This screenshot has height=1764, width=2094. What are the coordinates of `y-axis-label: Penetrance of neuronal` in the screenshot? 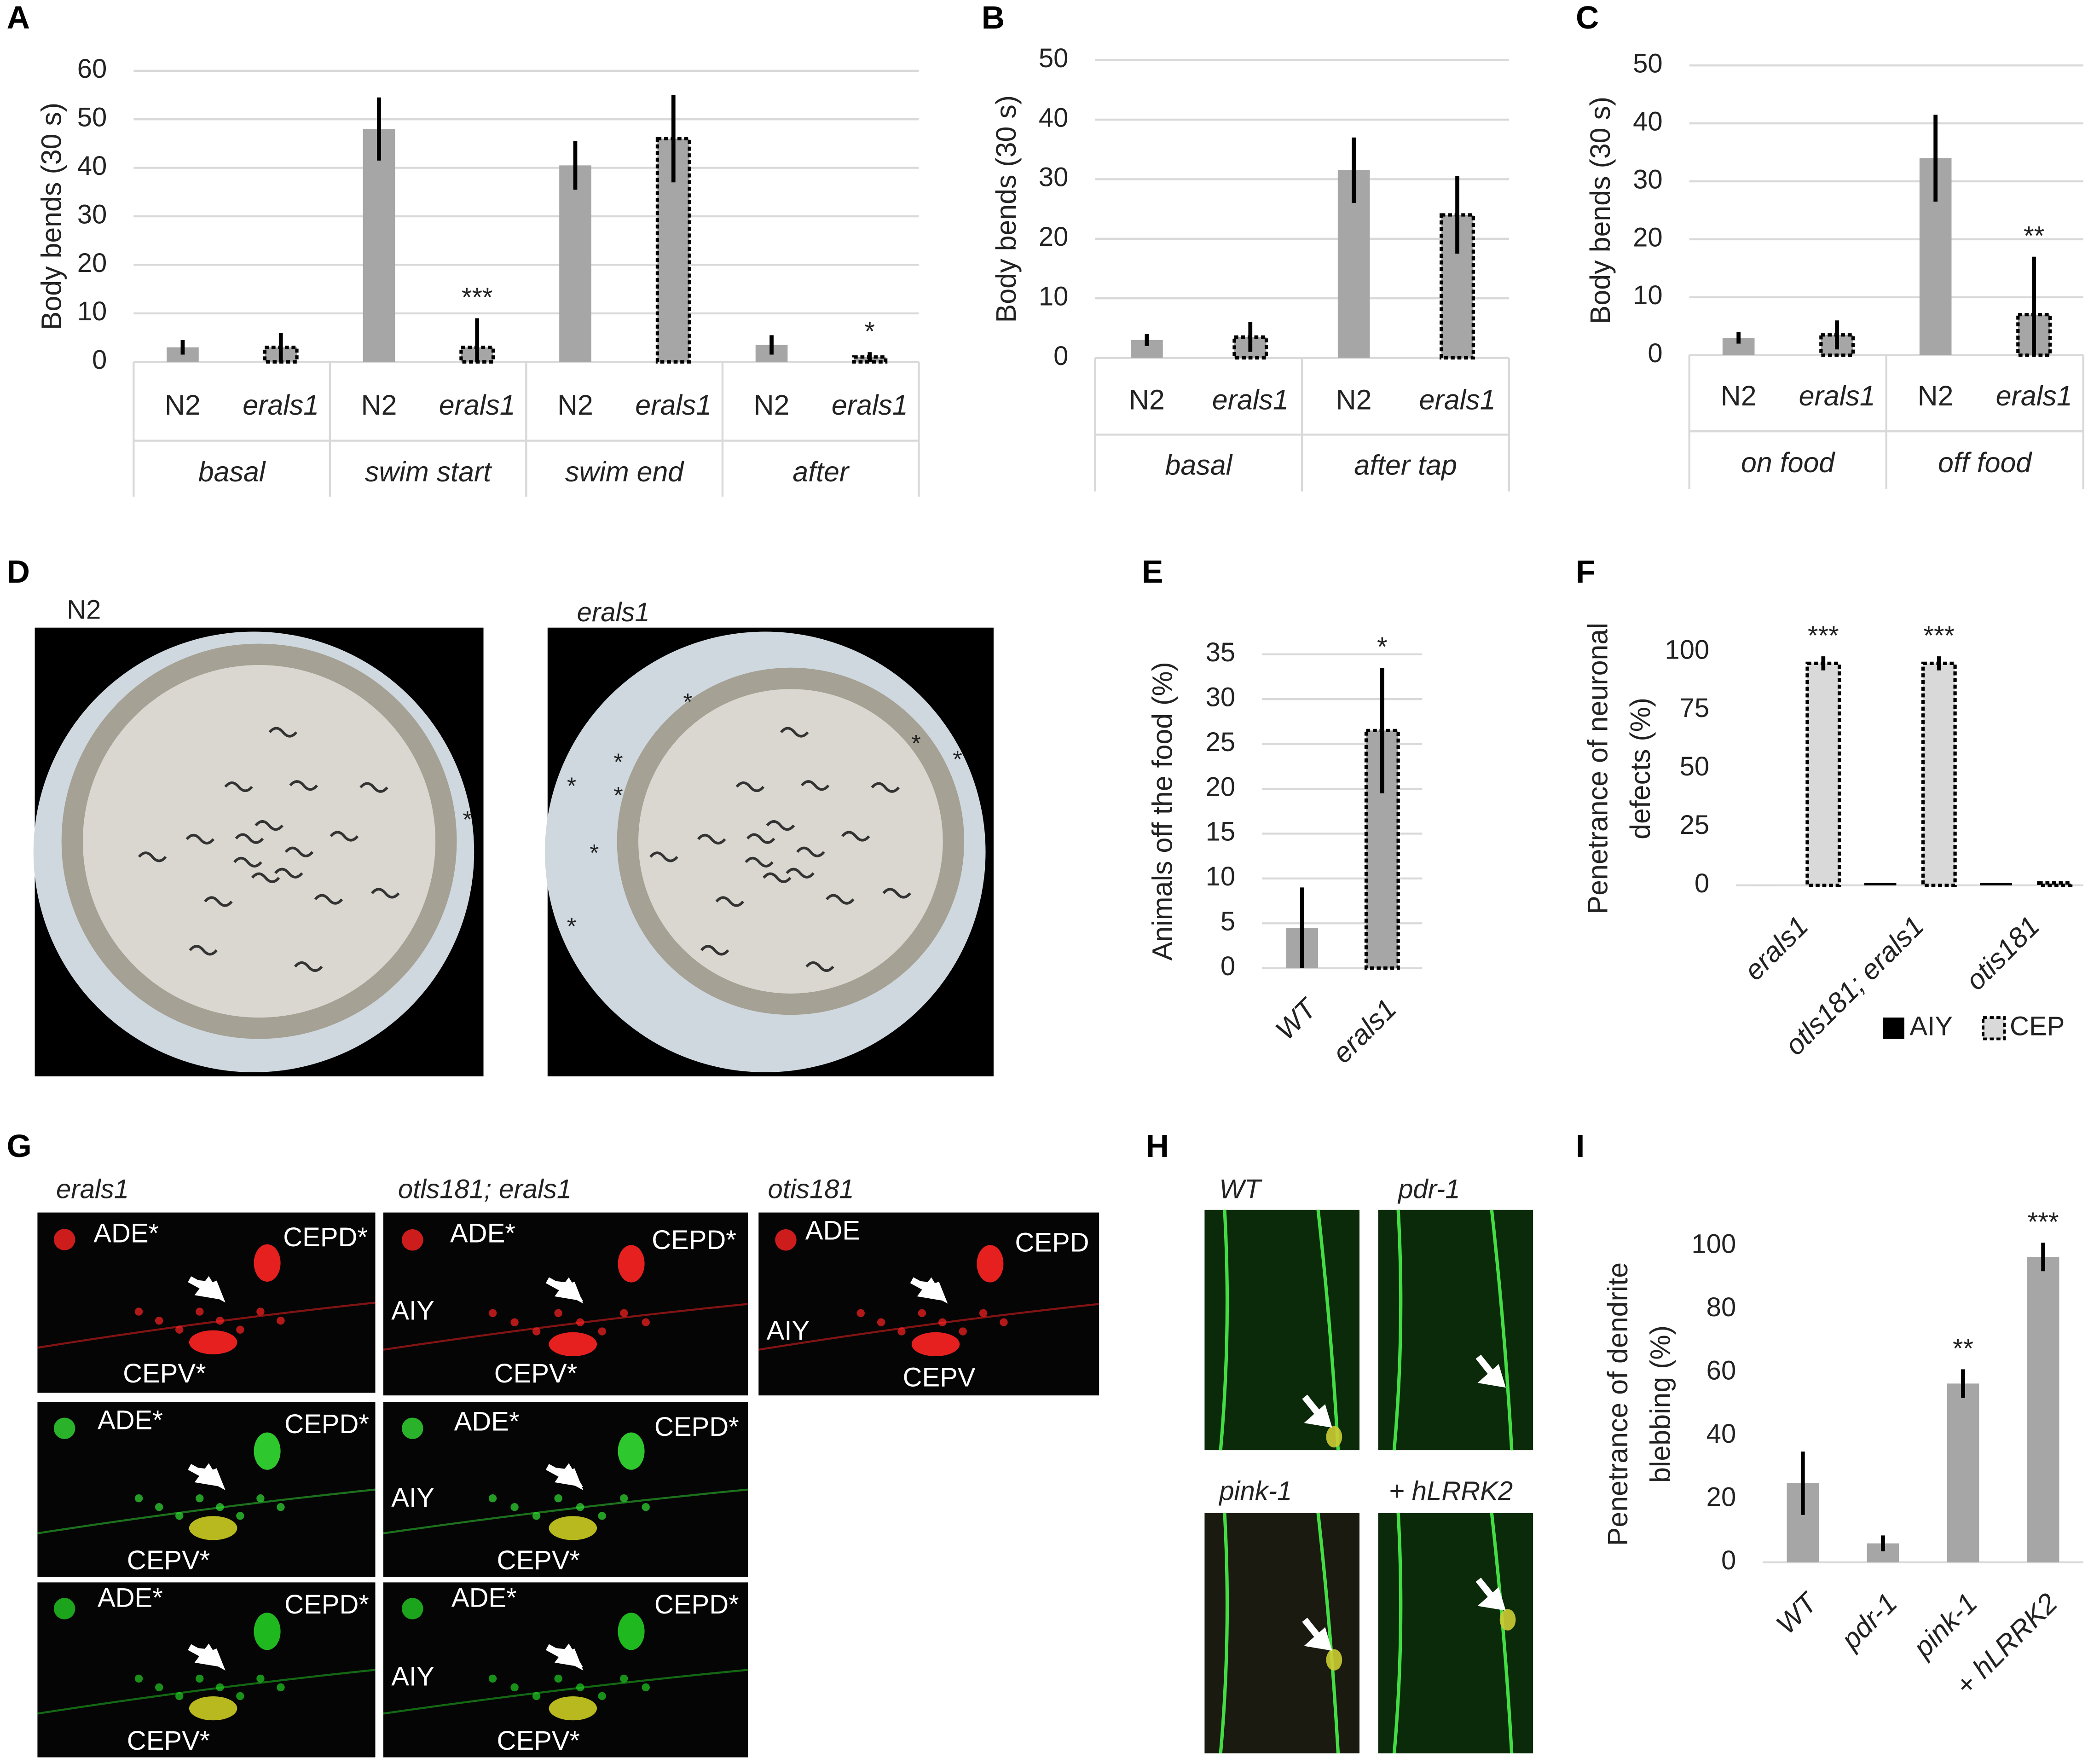 It's located at (1597, 768).